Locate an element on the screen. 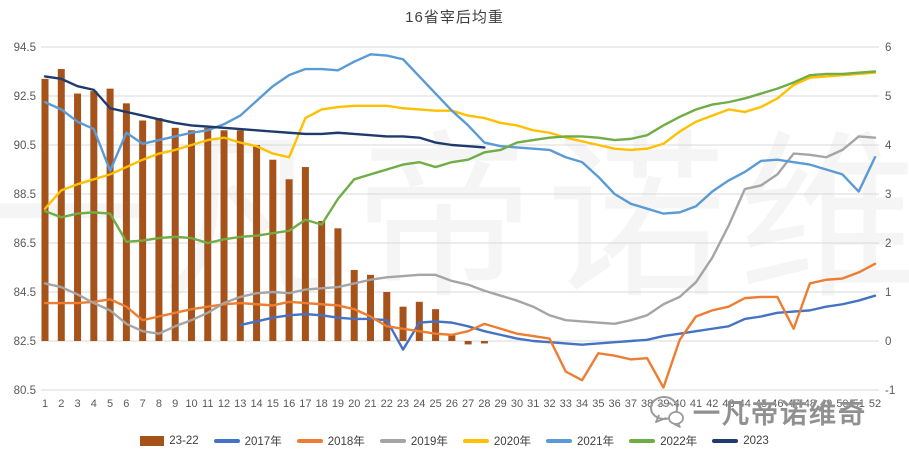 The width and height of the screenshot is (909, 455). legend-item-2019年: 2019年 is located at coordinates (413, 441).